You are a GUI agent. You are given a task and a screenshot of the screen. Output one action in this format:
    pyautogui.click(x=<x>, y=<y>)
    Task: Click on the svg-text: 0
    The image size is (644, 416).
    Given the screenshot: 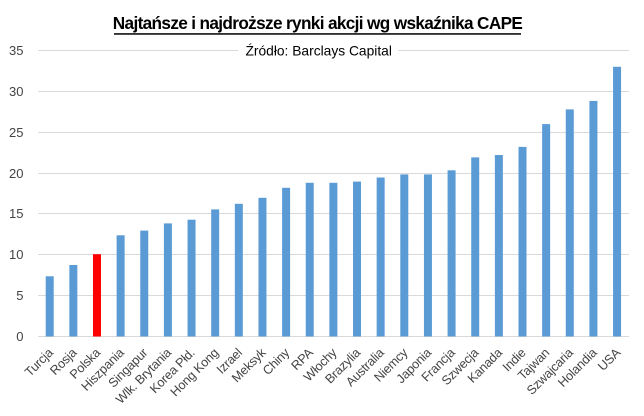 What is the action you would take?
    pyautogui.click(x=19, y=336)
    